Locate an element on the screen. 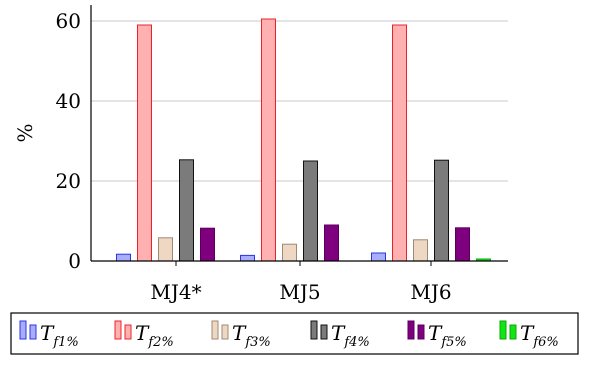 The height and width of the screenshot is (368, 590). y-tick-label: 20 is located at coordinates (68, 181).